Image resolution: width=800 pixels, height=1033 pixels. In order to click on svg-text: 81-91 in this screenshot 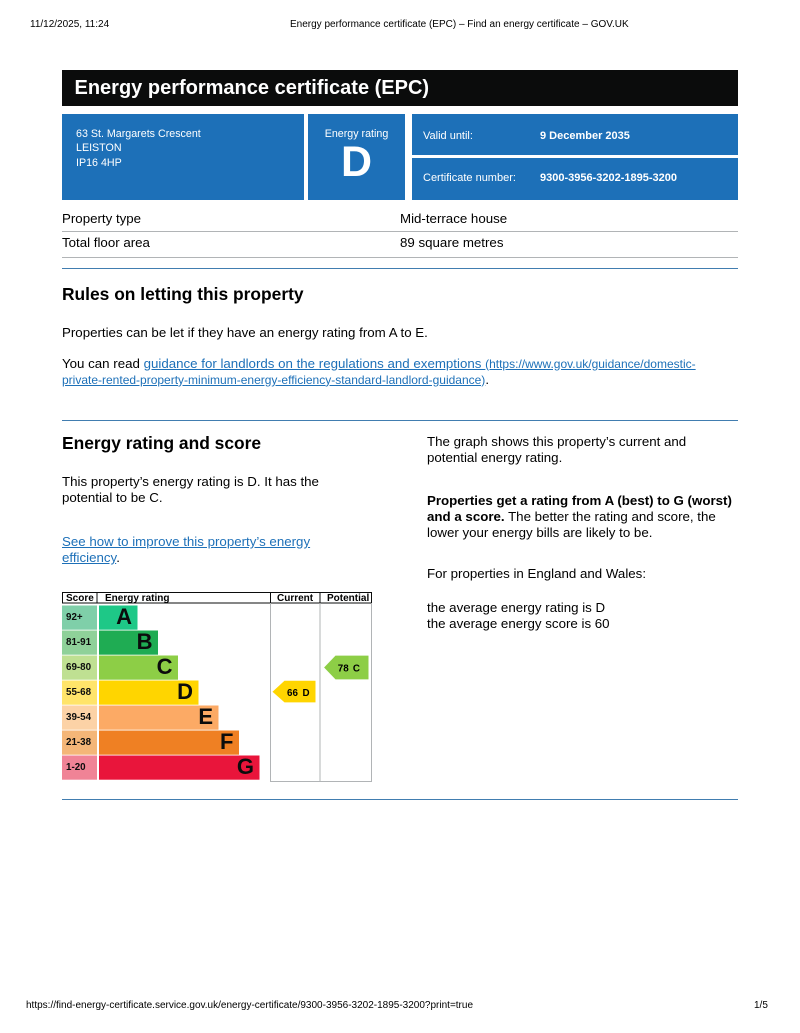, I will do `click(79, 642)`.